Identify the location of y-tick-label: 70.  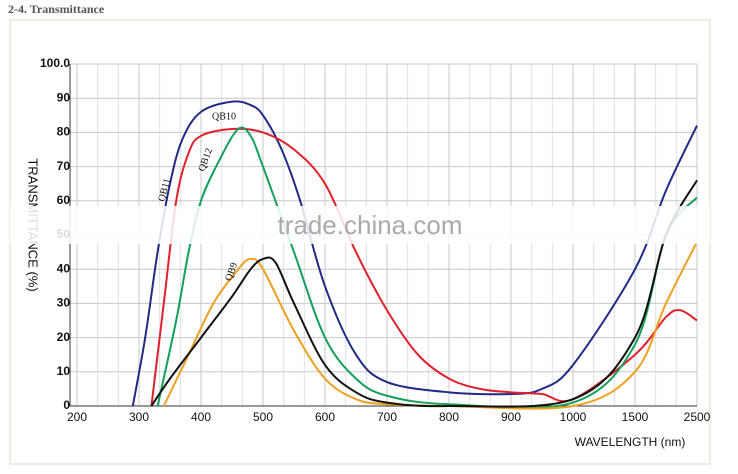
(64, 166).